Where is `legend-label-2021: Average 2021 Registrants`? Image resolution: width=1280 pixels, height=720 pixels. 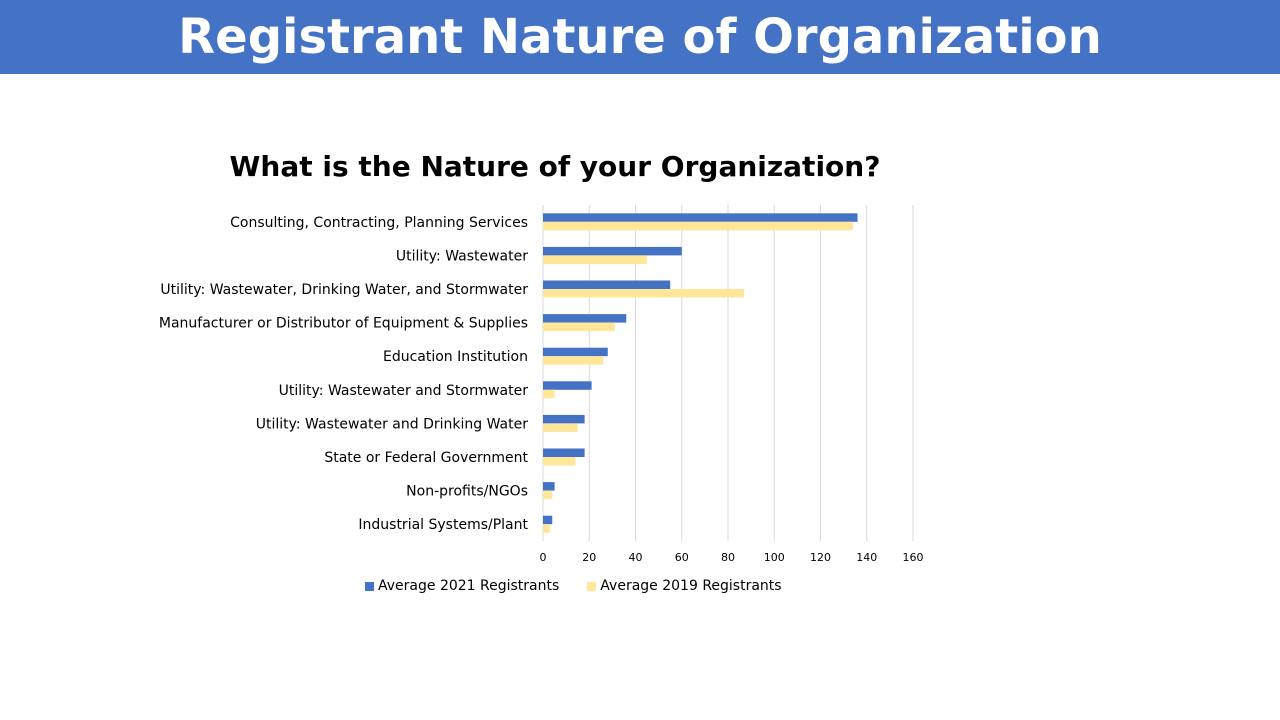 legend-label-2021: Average 2021 Registrants is located at coordinates (469, 586).